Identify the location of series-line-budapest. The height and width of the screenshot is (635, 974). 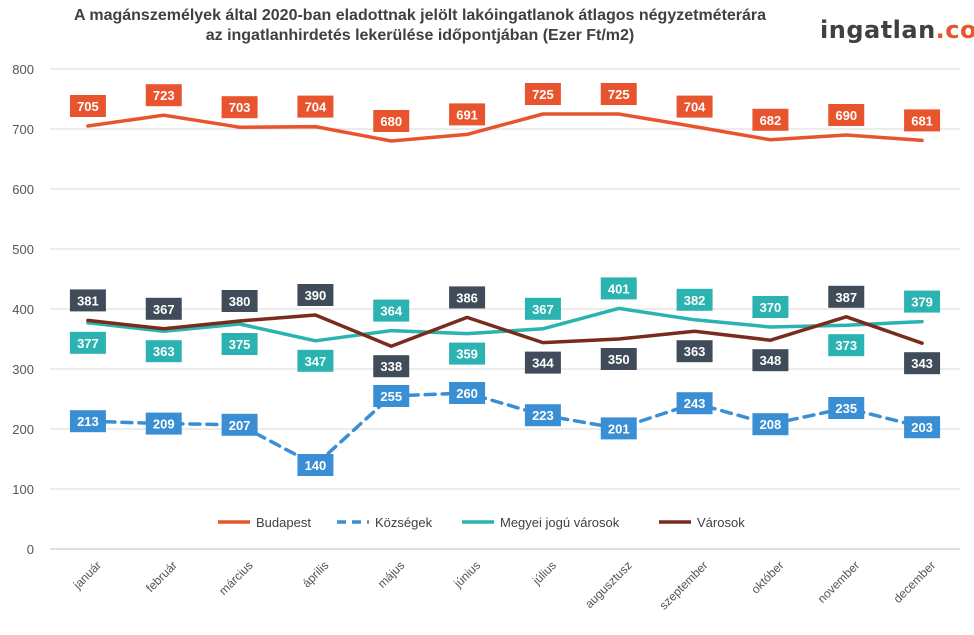
(505, 127).